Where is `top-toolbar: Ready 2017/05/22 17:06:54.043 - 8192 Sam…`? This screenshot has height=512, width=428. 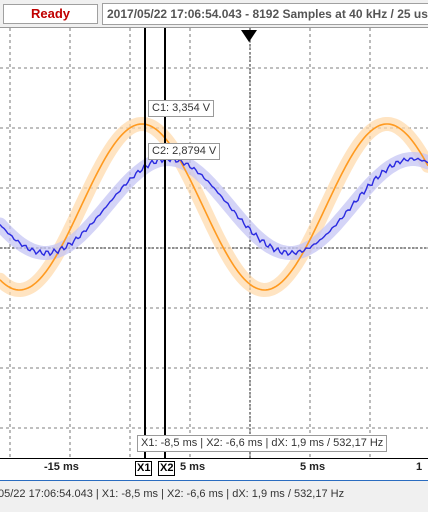
top-toolbar: Ready 2017/05/22 17:06:54.043 - 8192 Sam… is located at coordinates (214, 14).